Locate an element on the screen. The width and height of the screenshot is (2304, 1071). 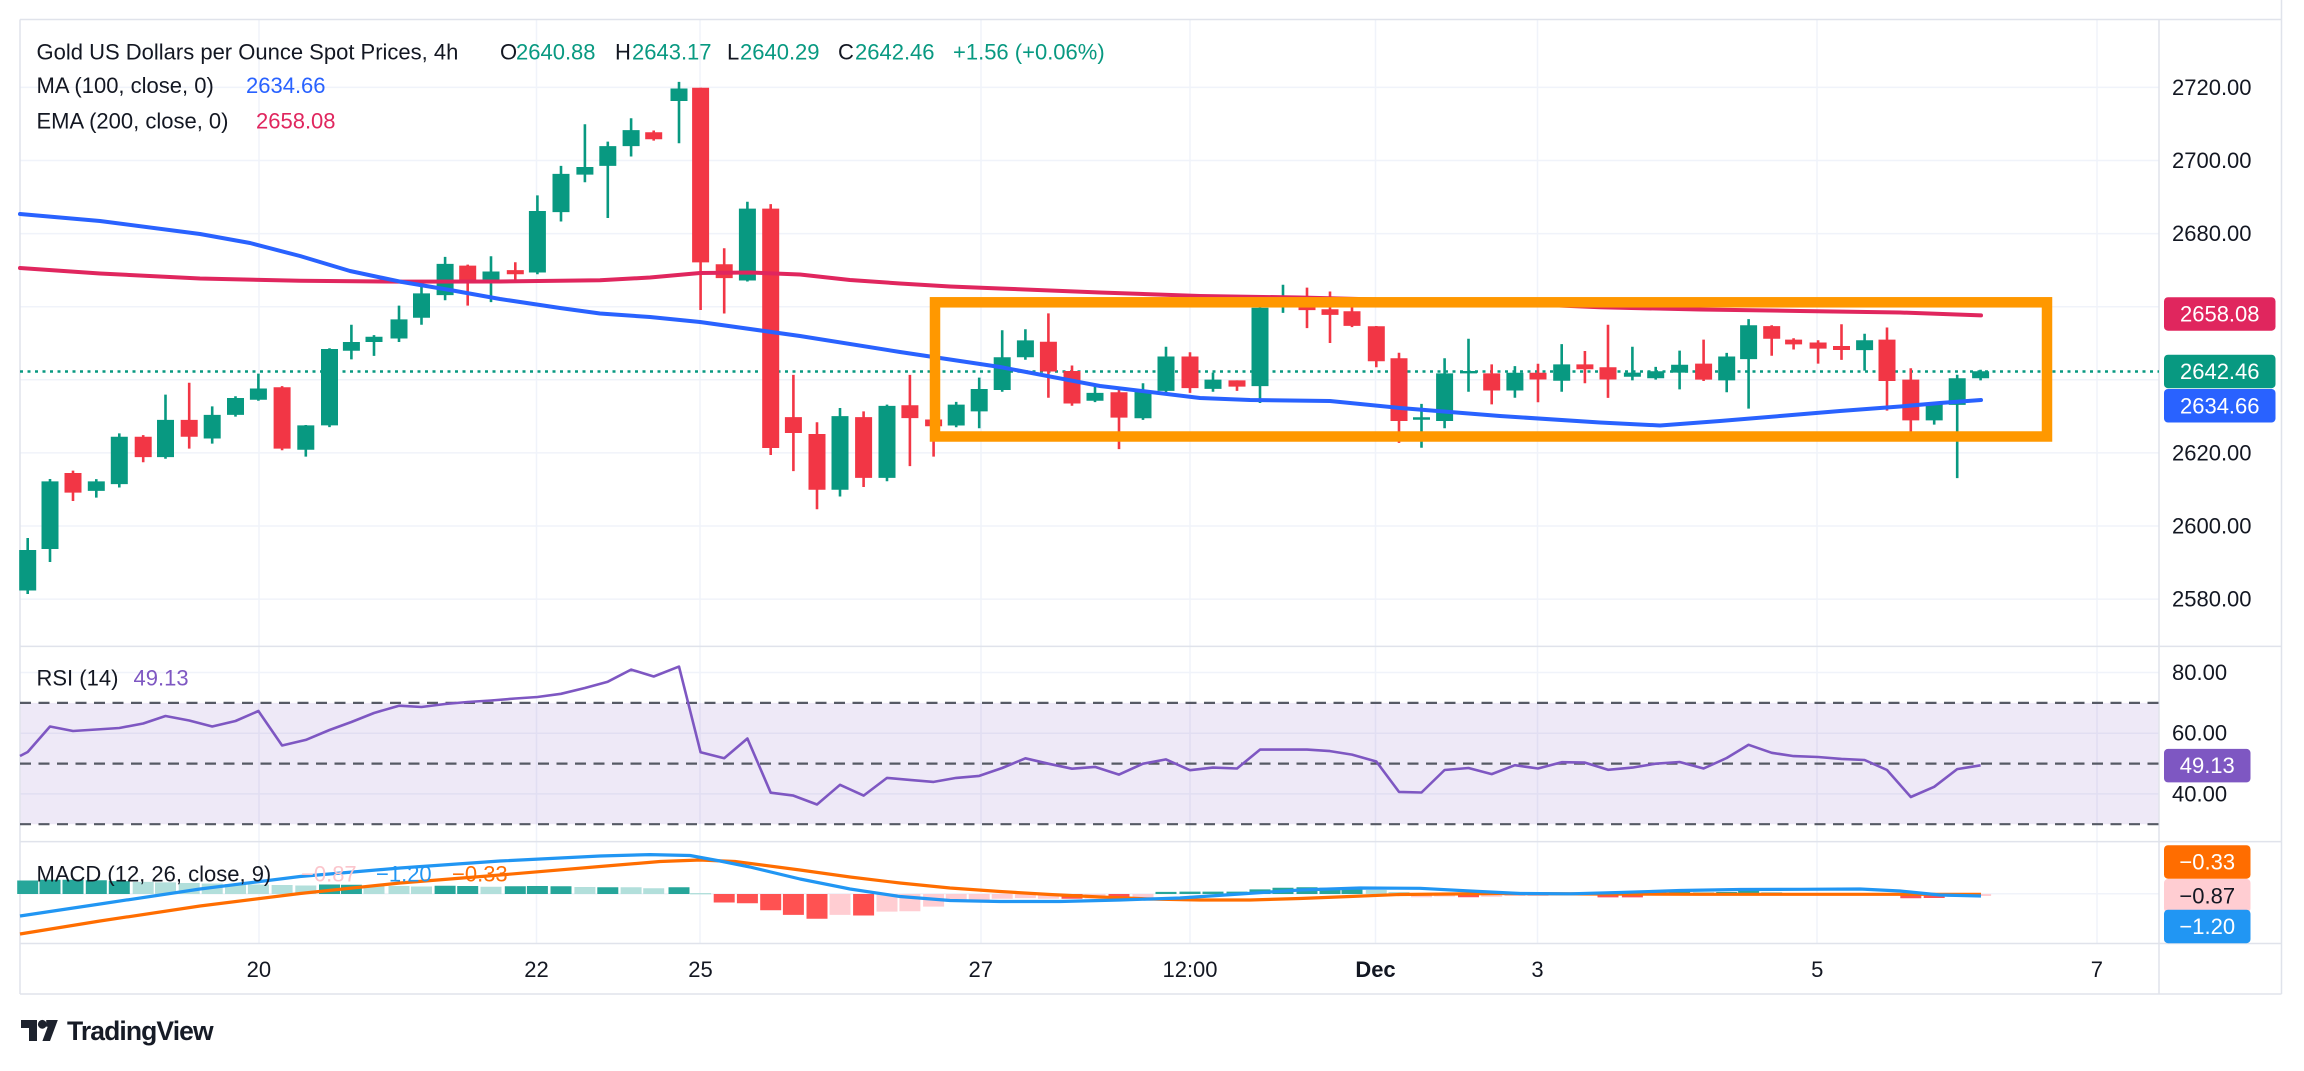
svg-text: +1.56 (+0.06%) is located at coordinates (1029, 52).